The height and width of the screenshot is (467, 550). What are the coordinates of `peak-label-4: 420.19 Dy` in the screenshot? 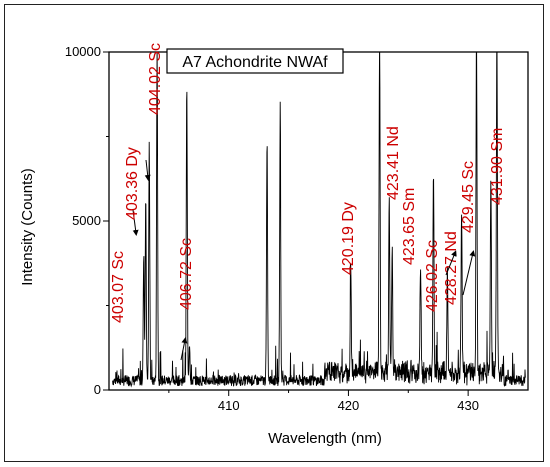 It's located at (348, 238).